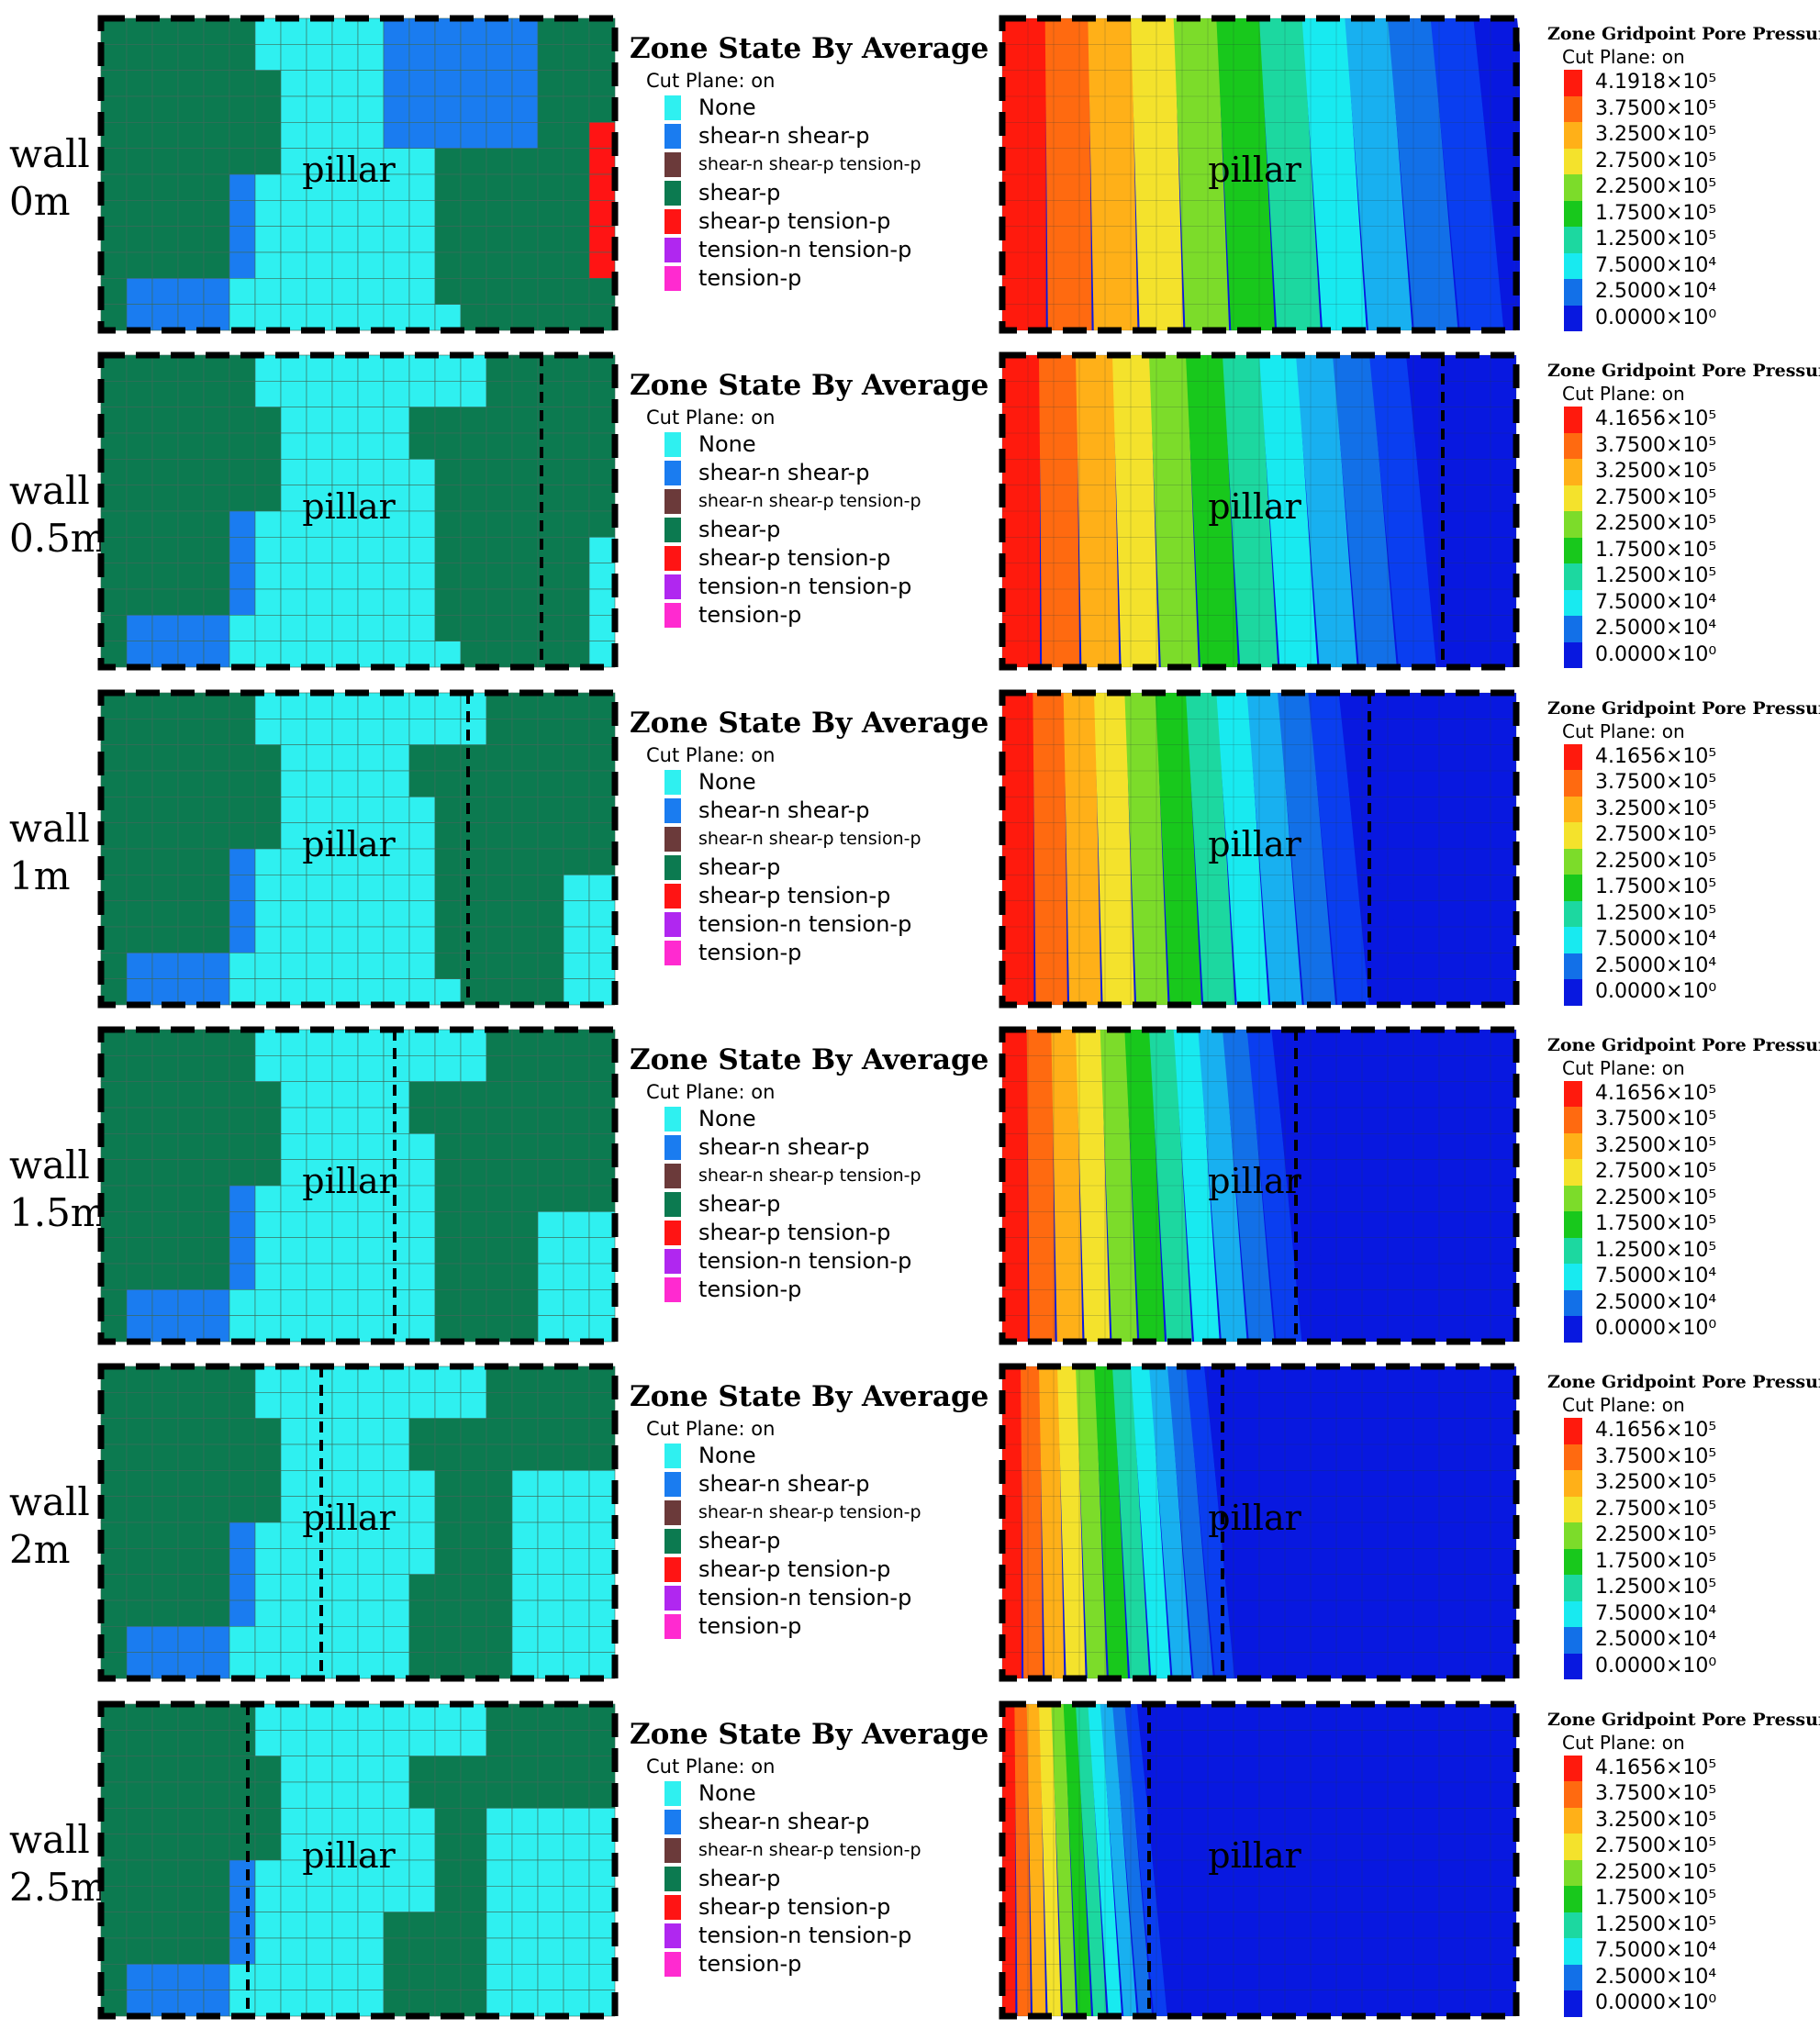  I want to click on zone-legend-subtitle: Cut Plane: on, so click(711, 81).